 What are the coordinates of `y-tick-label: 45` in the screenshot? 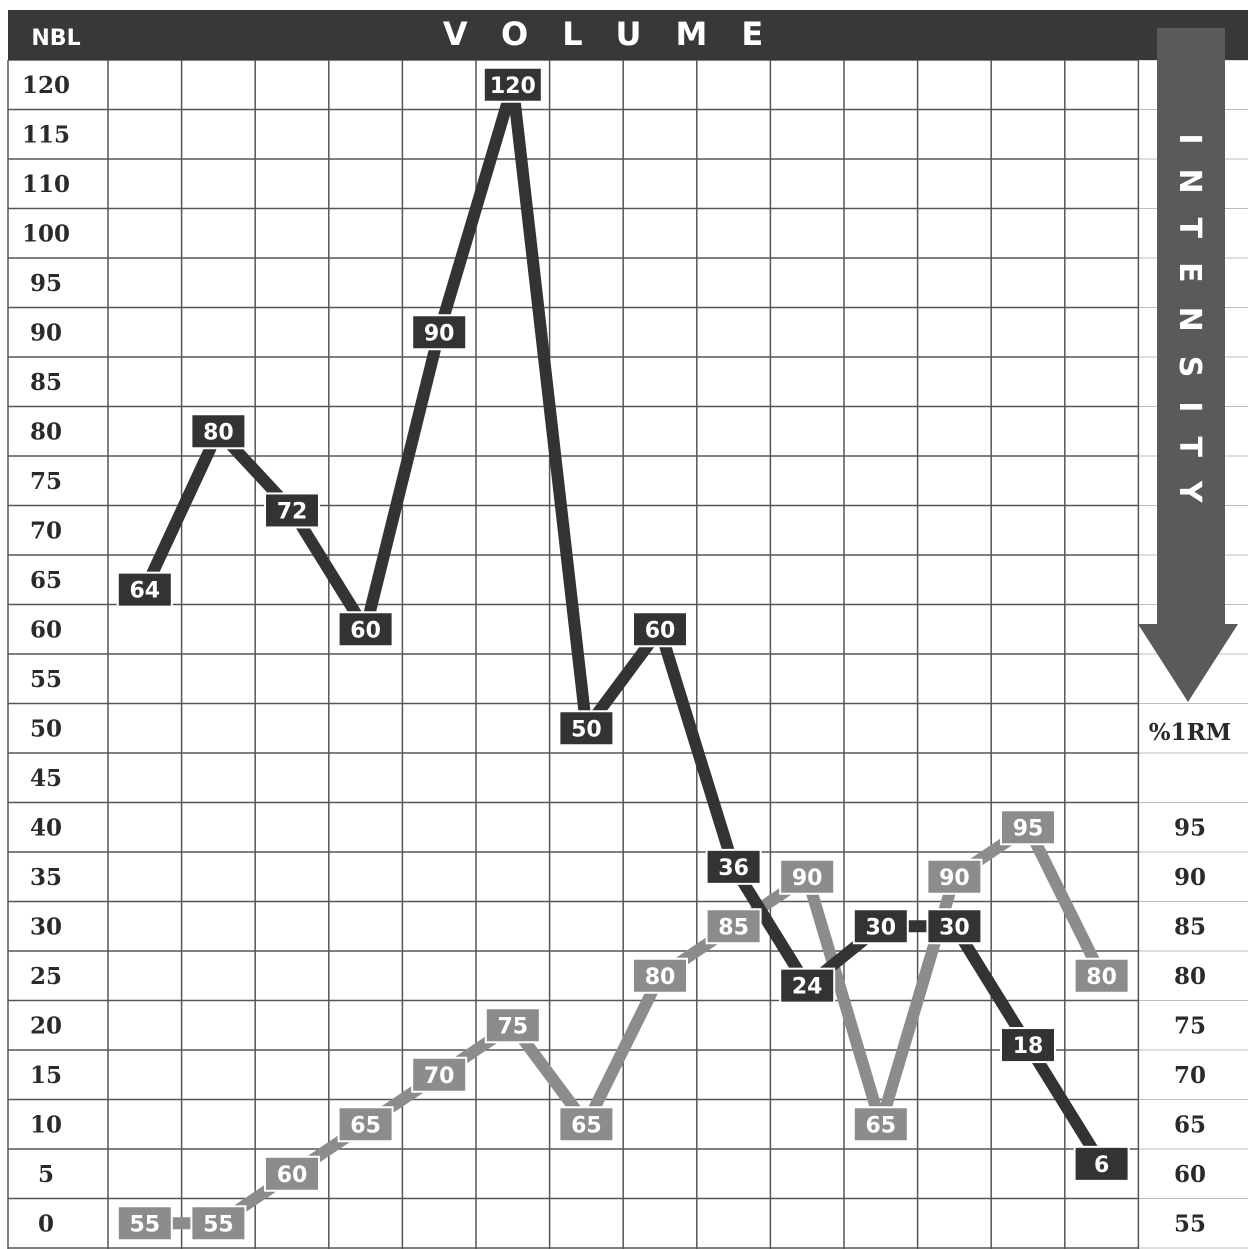 It's located at (46, 778).